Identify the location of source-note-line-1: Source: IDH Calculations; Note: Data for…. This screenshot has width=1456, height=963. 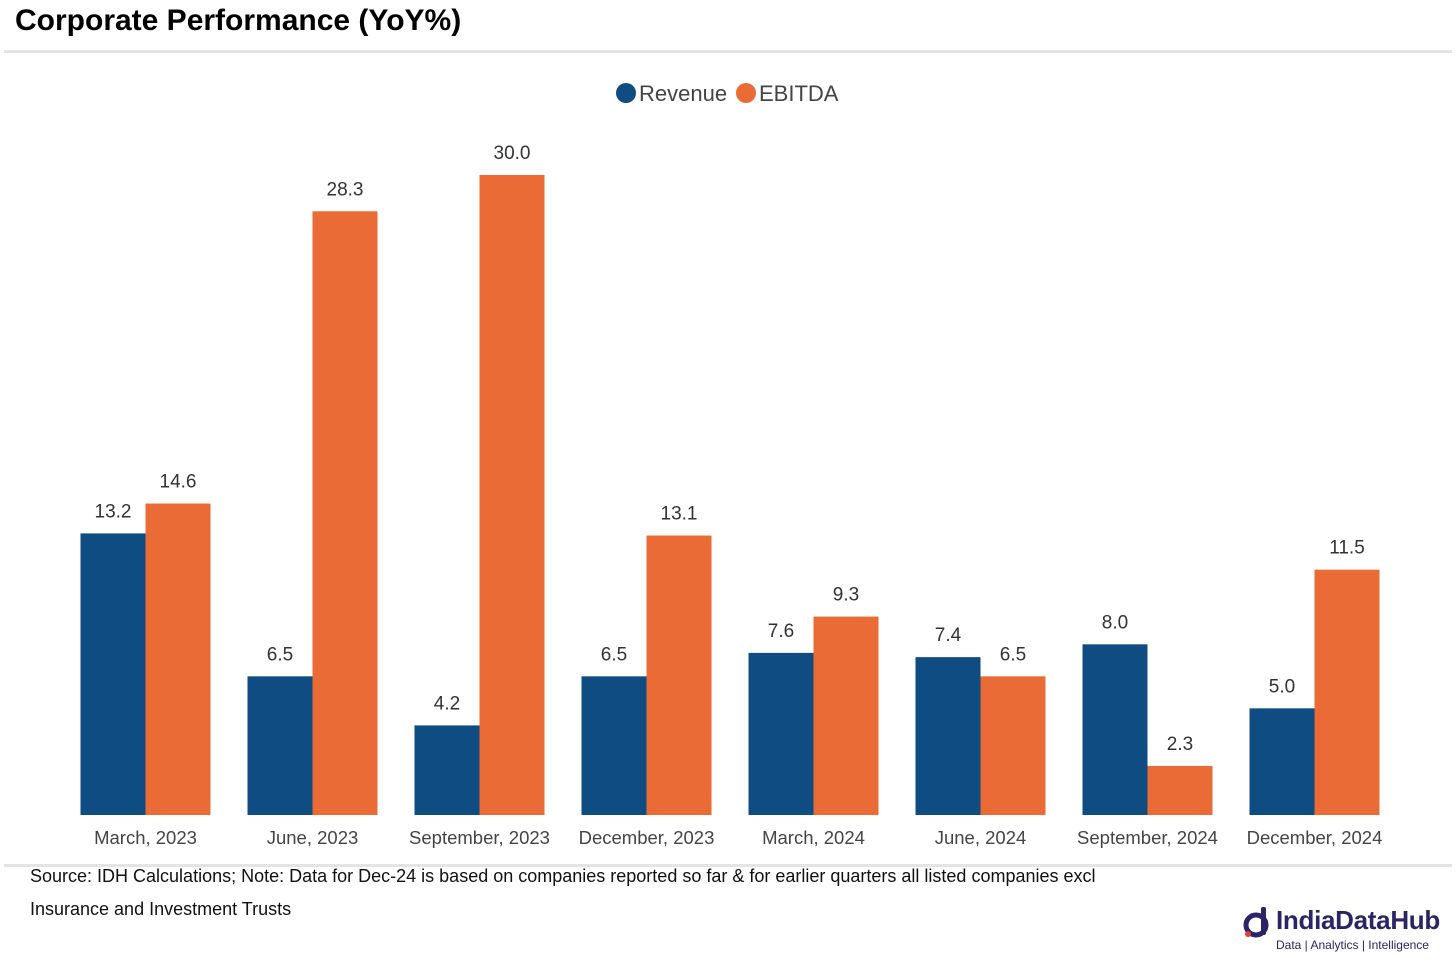
(563, 876).